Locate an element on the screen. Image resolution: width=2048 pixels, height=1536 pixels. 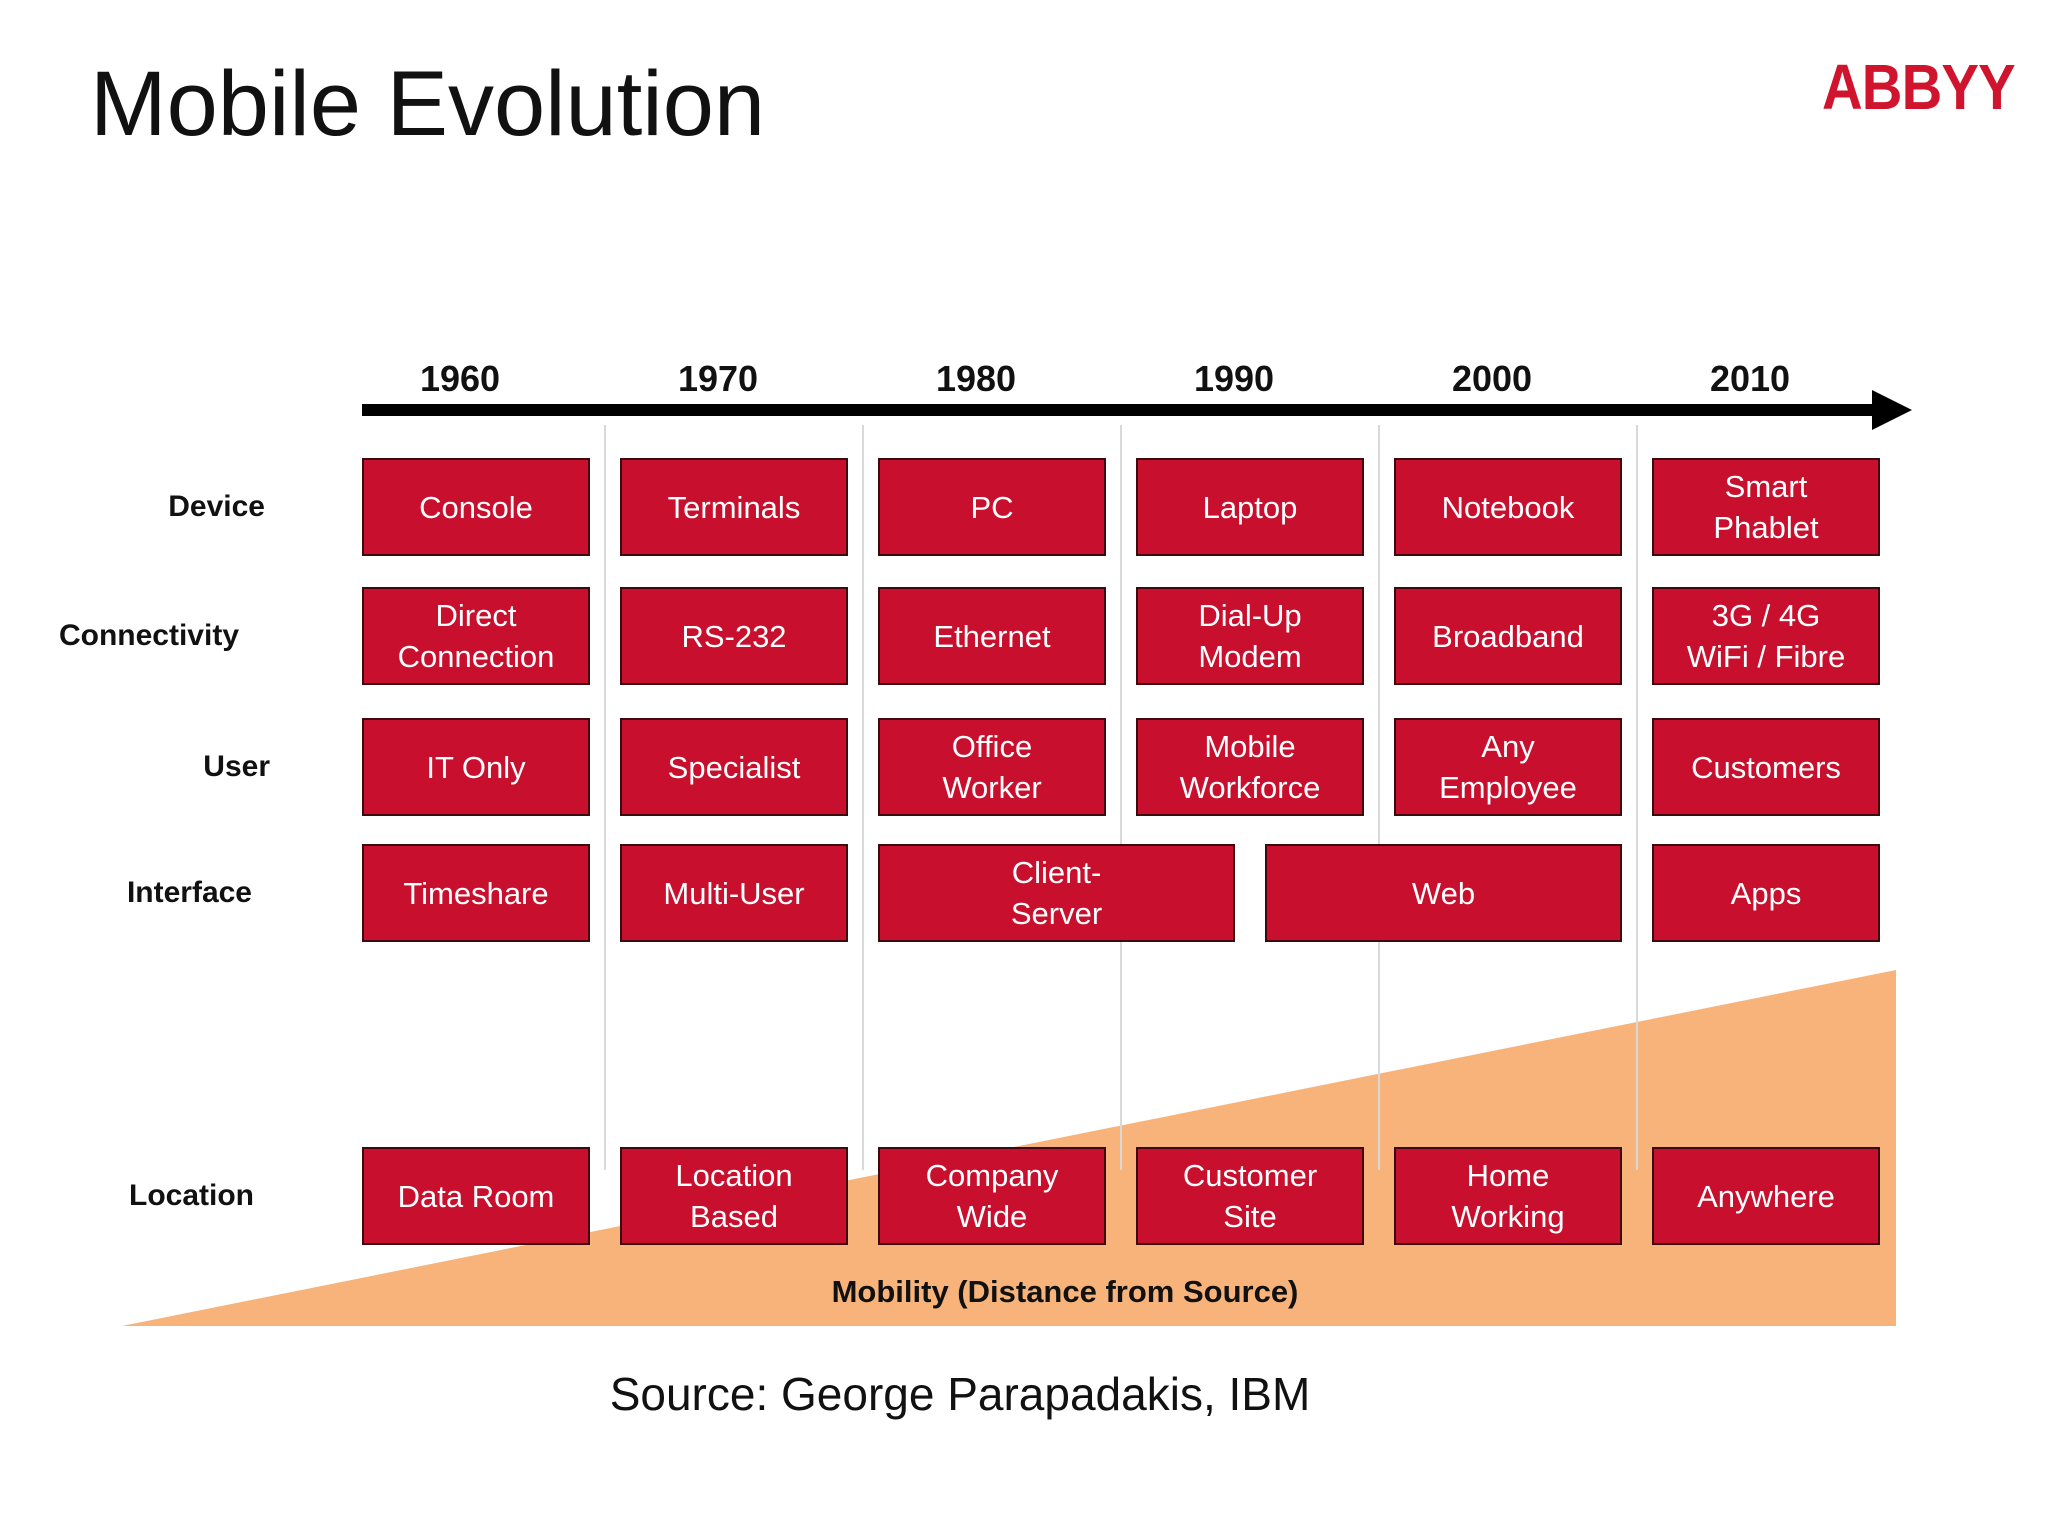
cell-location-customer-site: Customer Site is located at coordinates (1250, 1196).